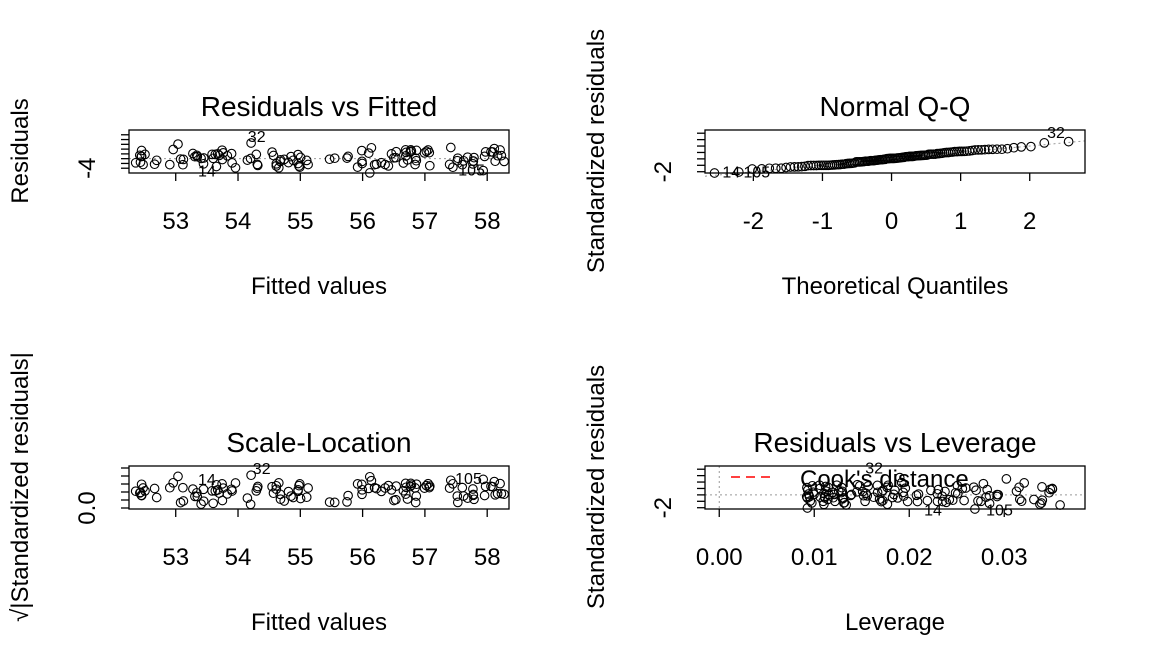  I want to click on x-tick-label: 2, so click(1029, 221).